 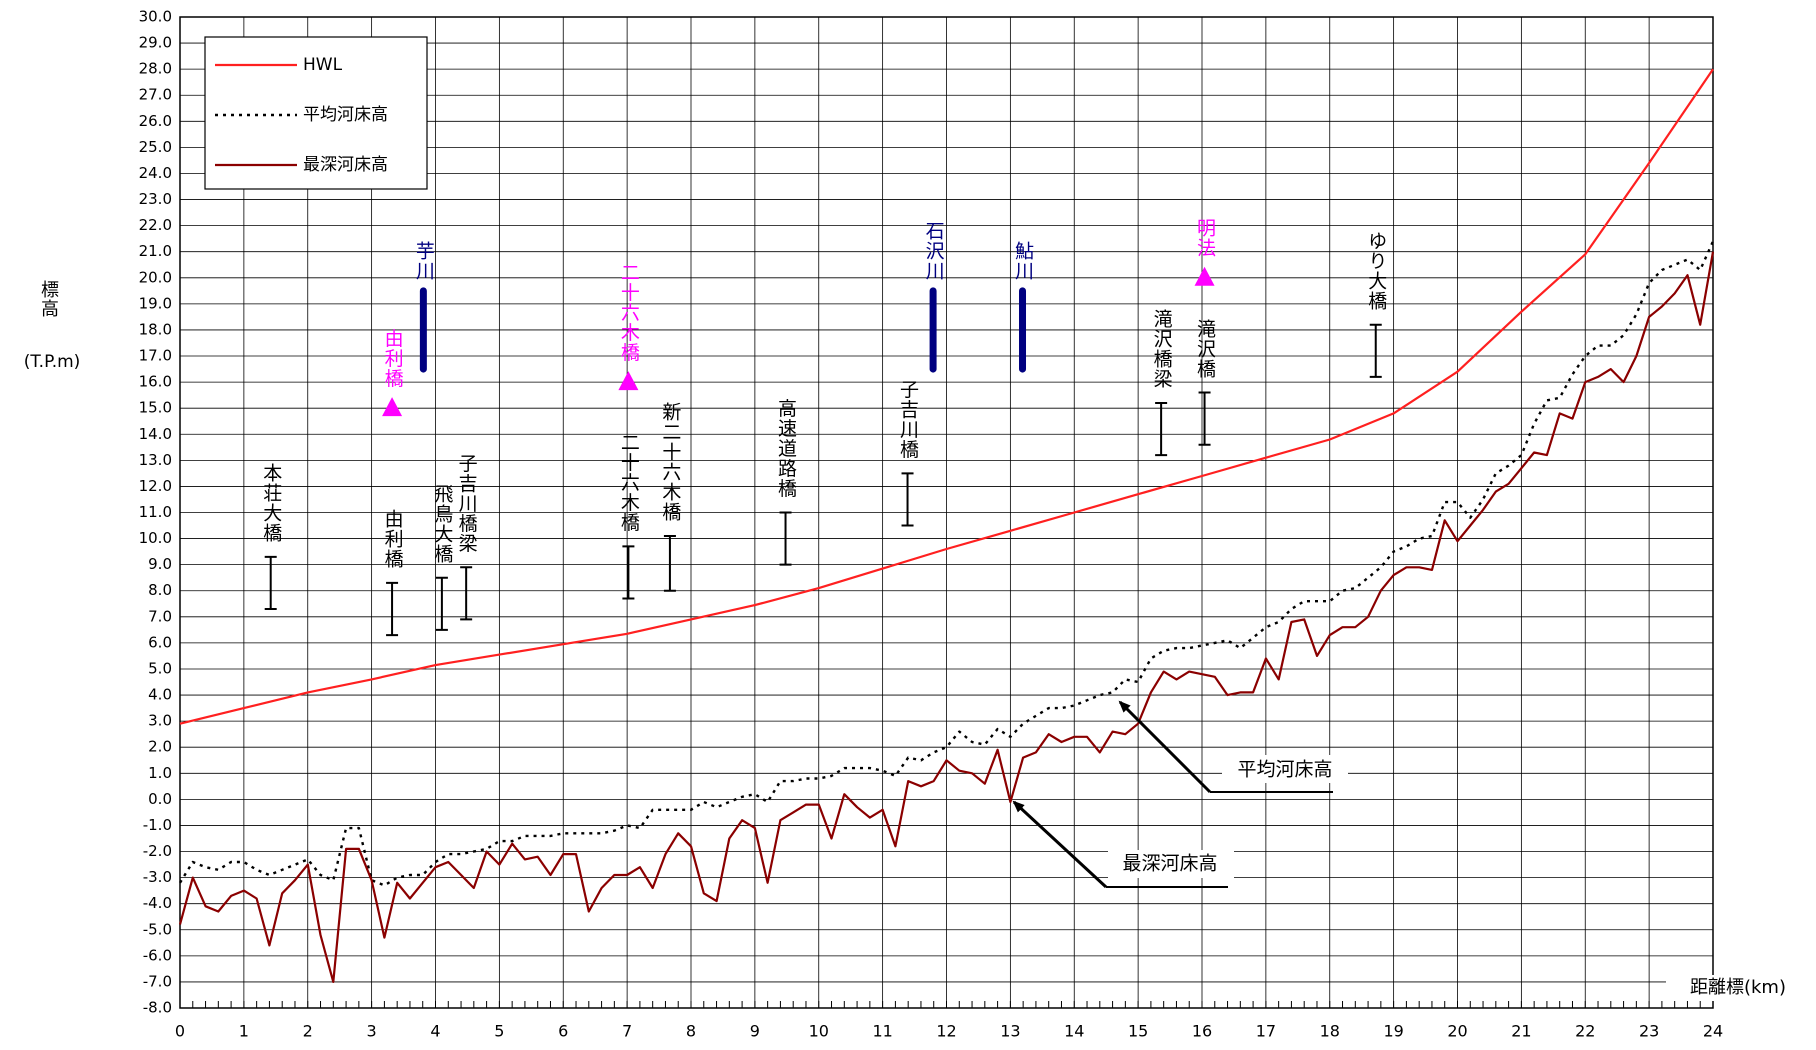 What do you see at coordinates (1649, 1031) in the screenshot?
I see `x-tick-label: 23` at bounding box center [1649, 1031].